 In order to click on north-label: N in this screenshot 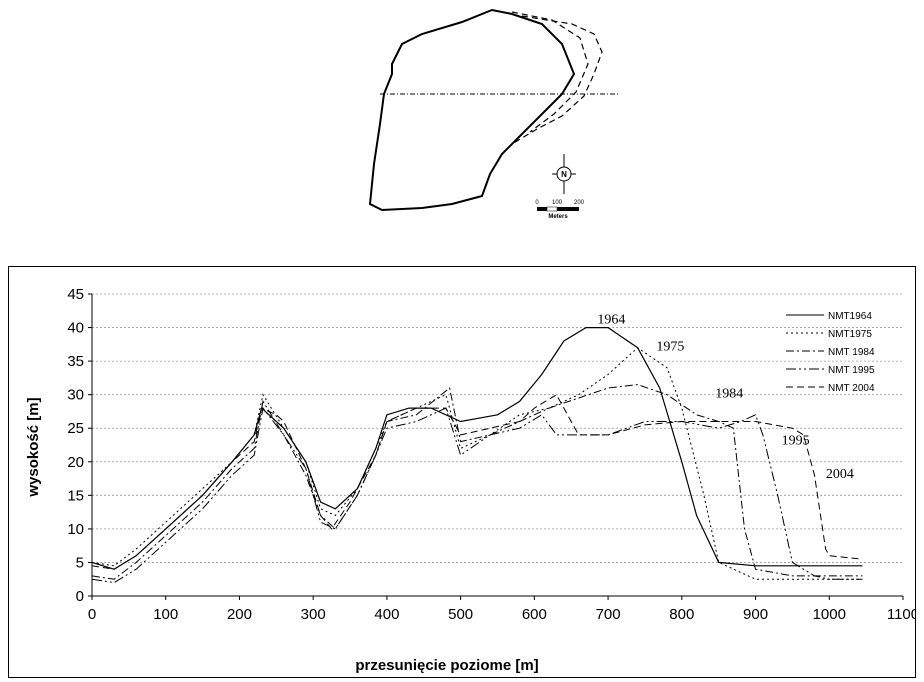, I will do `click(564, 174)`.